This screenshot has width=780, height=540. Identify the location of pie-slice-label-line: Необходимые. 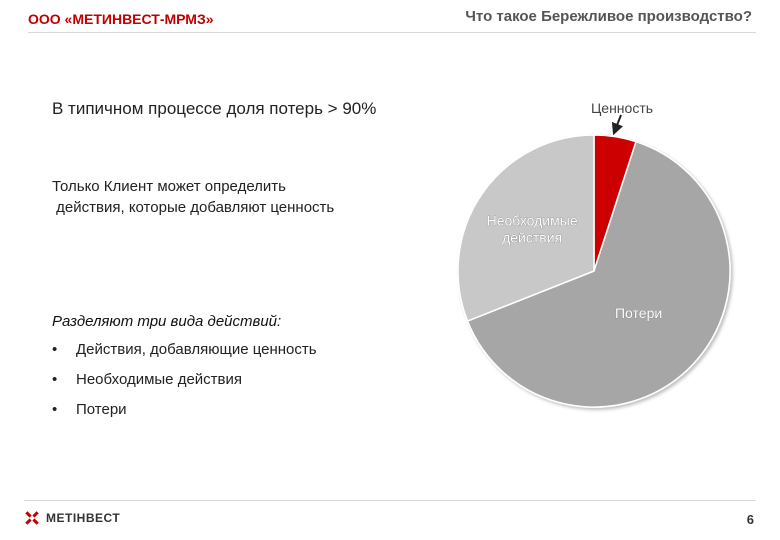
(532, 221).